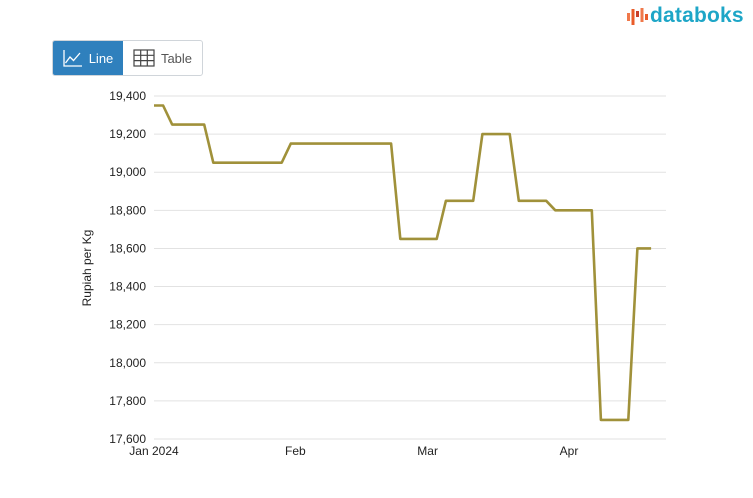 This screenshot has height=498, width=753. Describe the element at coordinates (127, 248) in the screenshot. I see `y-tick-label: 18,600` at that location.